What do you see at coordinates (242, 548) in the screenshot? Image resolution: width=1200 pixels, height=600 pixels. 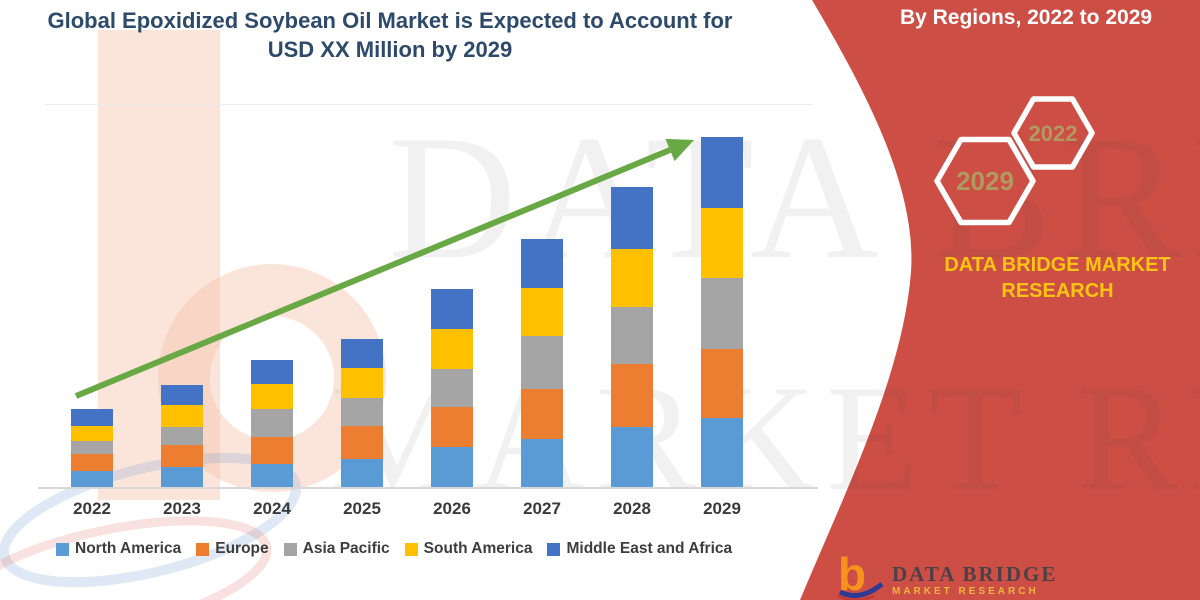 I see `legend-label-europe: Europe` at bounding box center [242, 548].